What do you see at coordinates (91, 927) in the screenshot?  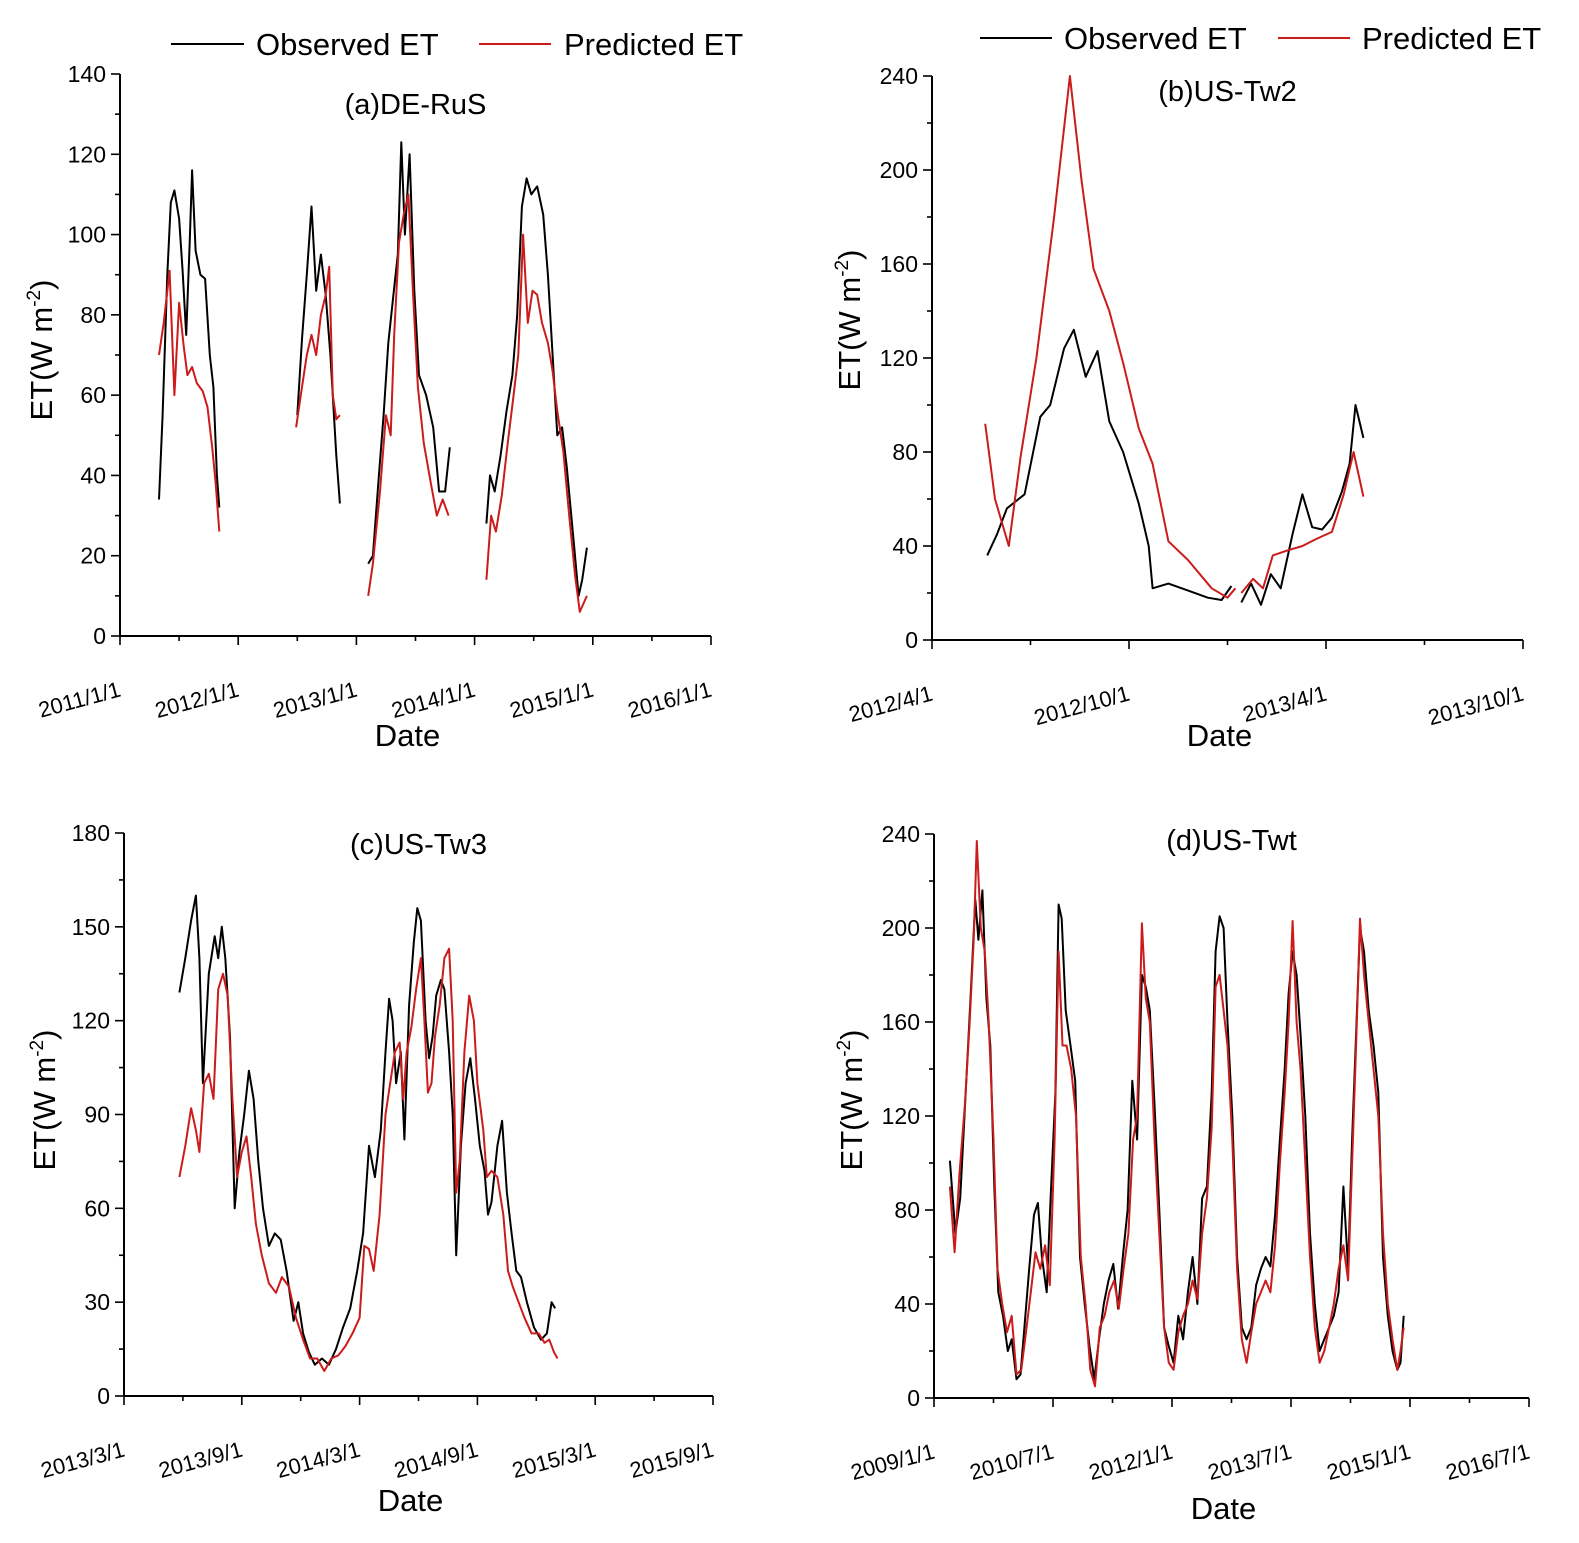 I see `y-tick-label: 150` at bounding box center [91, 927].